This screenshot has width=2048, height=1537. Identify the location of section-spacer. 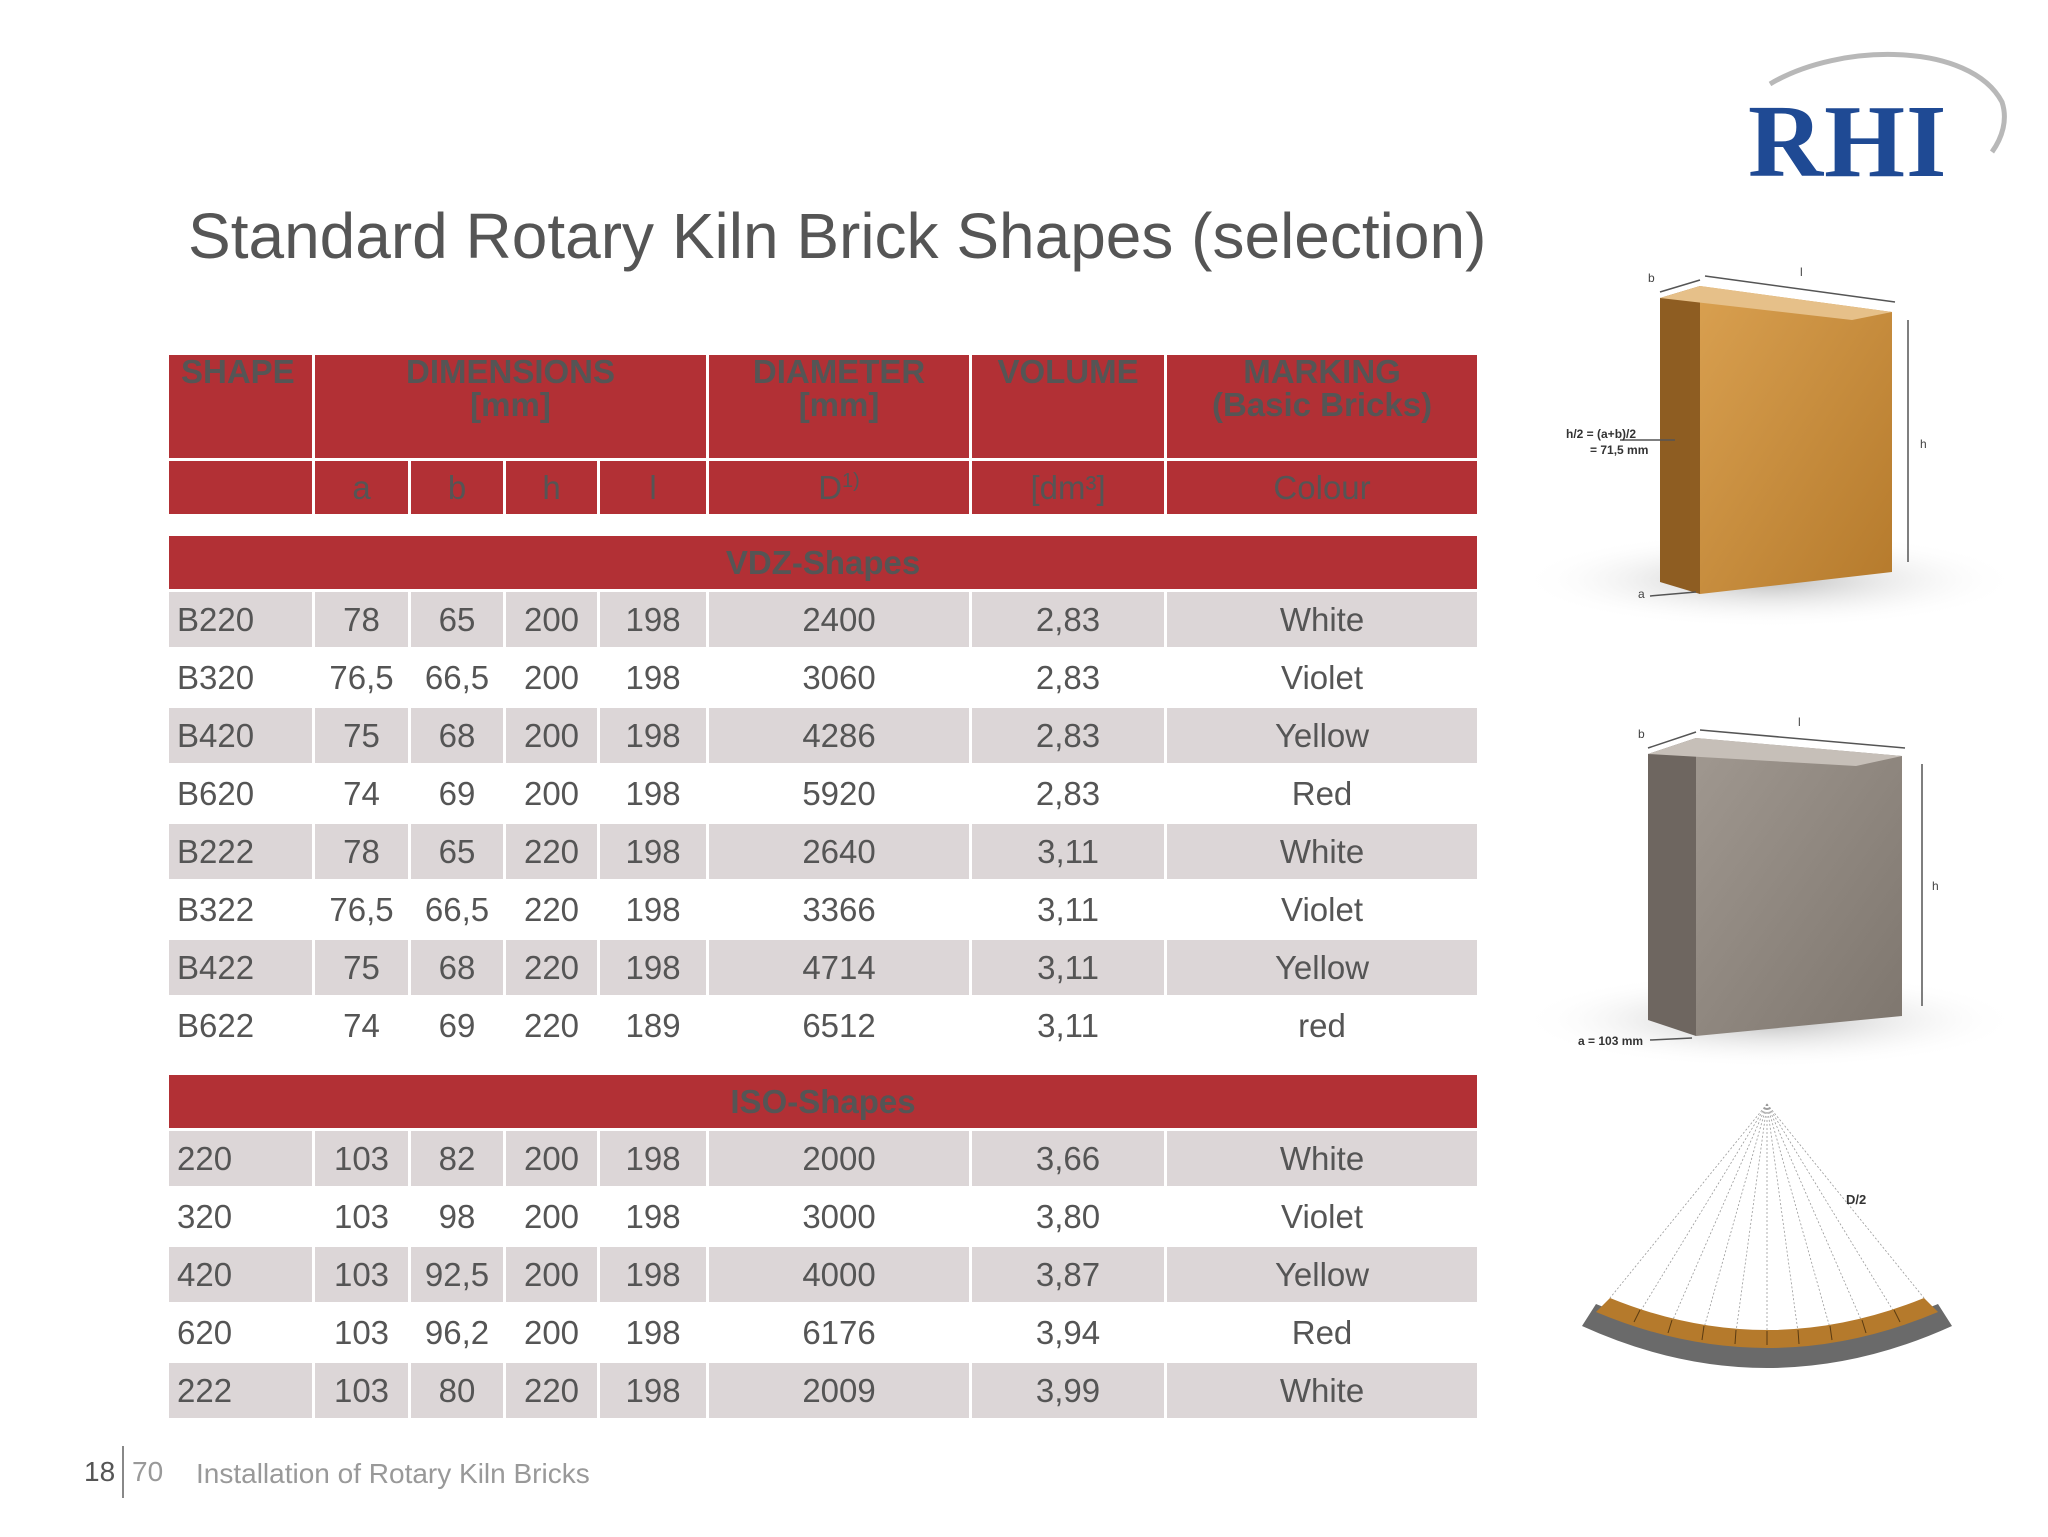
(823, 525).